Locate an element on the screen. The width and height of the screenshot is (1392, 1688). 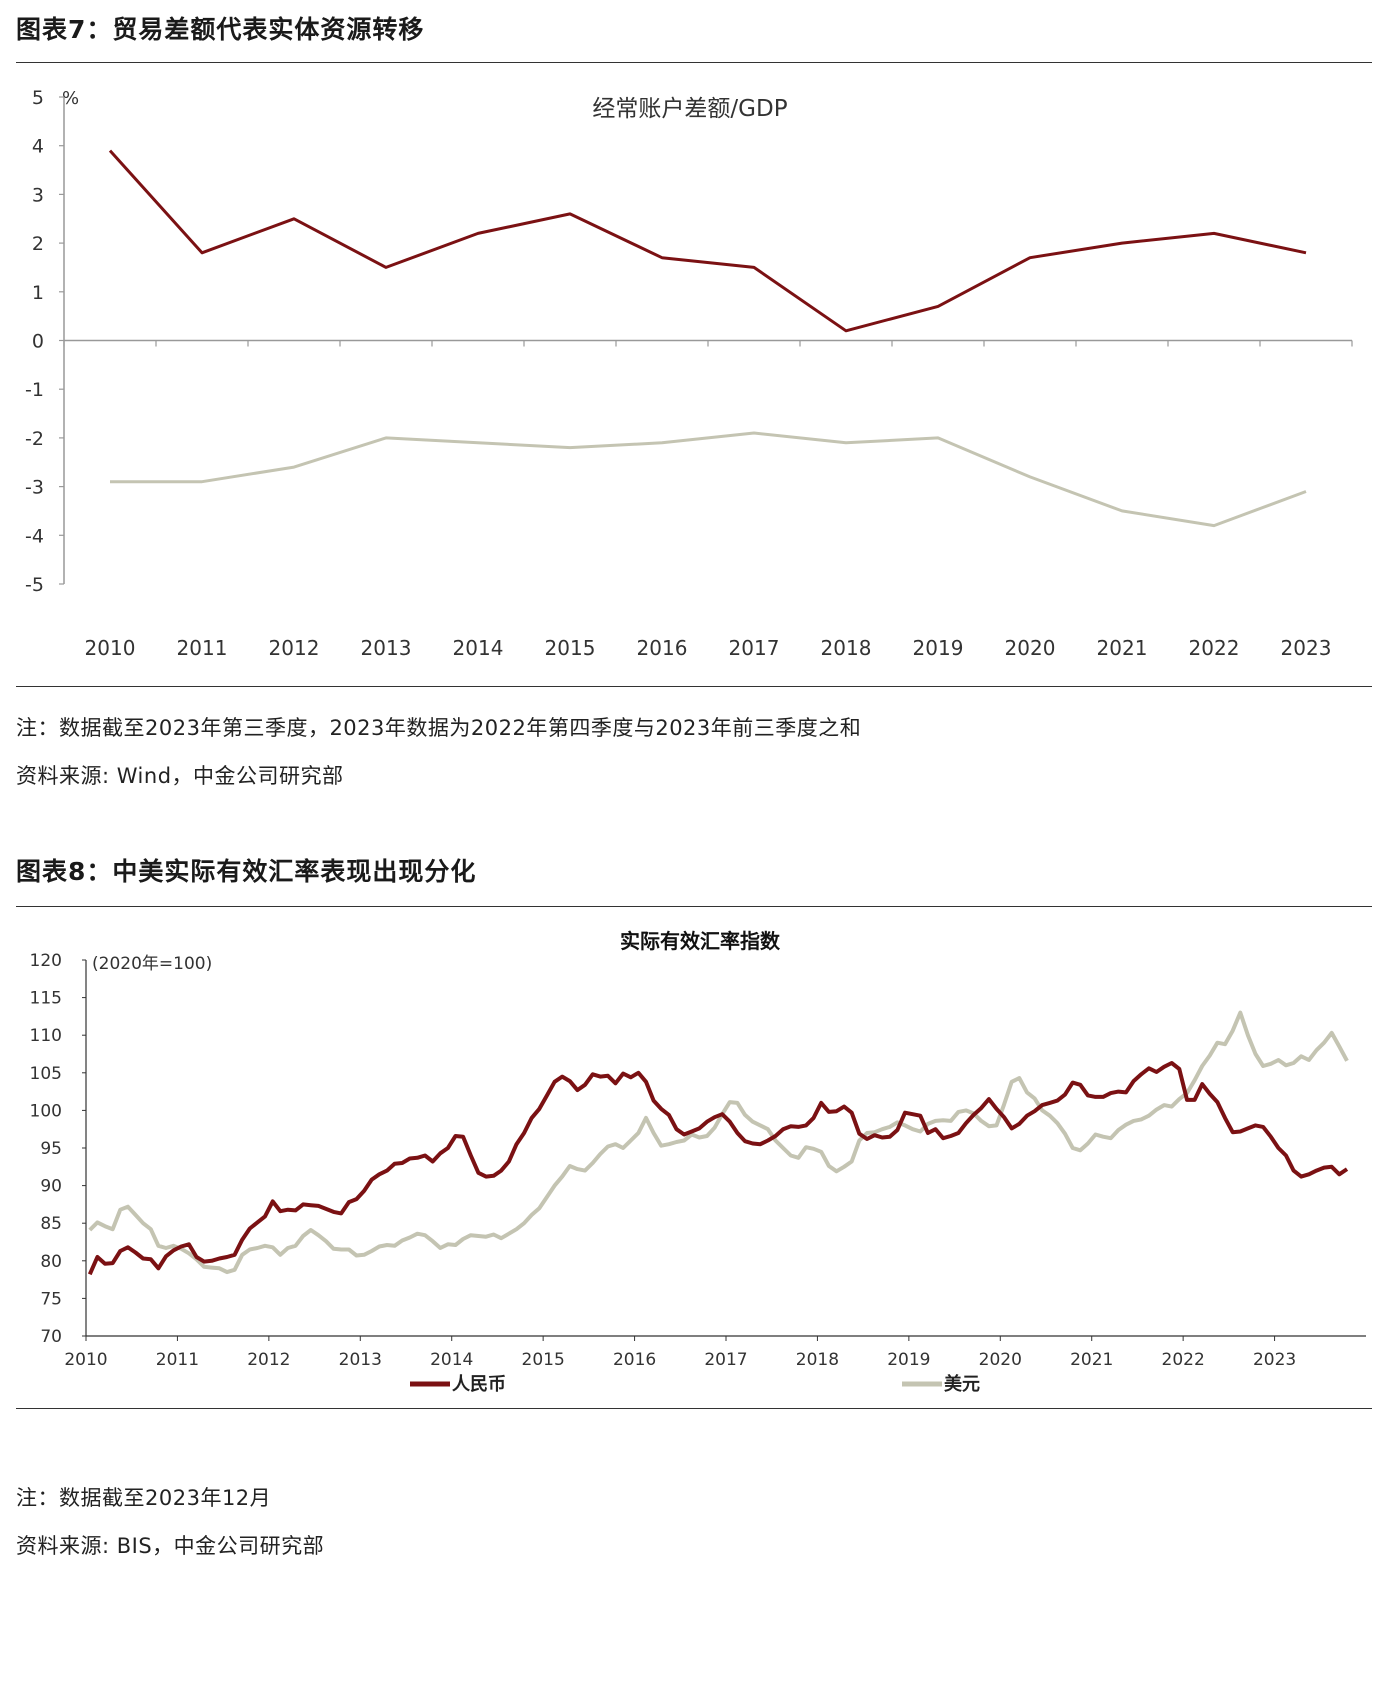
y-tick-label: 90 is located at coordinates (51, 1187).